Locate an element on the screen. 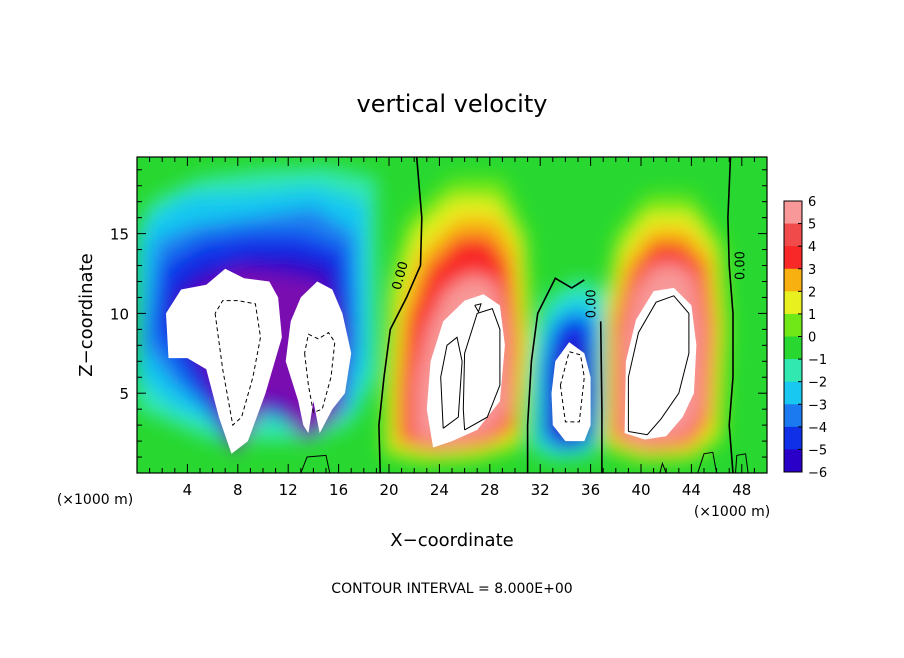 The width and height of the screenshot is (904, 658). colorbar-tick-label: −2 is located at coordinates (817, 383).